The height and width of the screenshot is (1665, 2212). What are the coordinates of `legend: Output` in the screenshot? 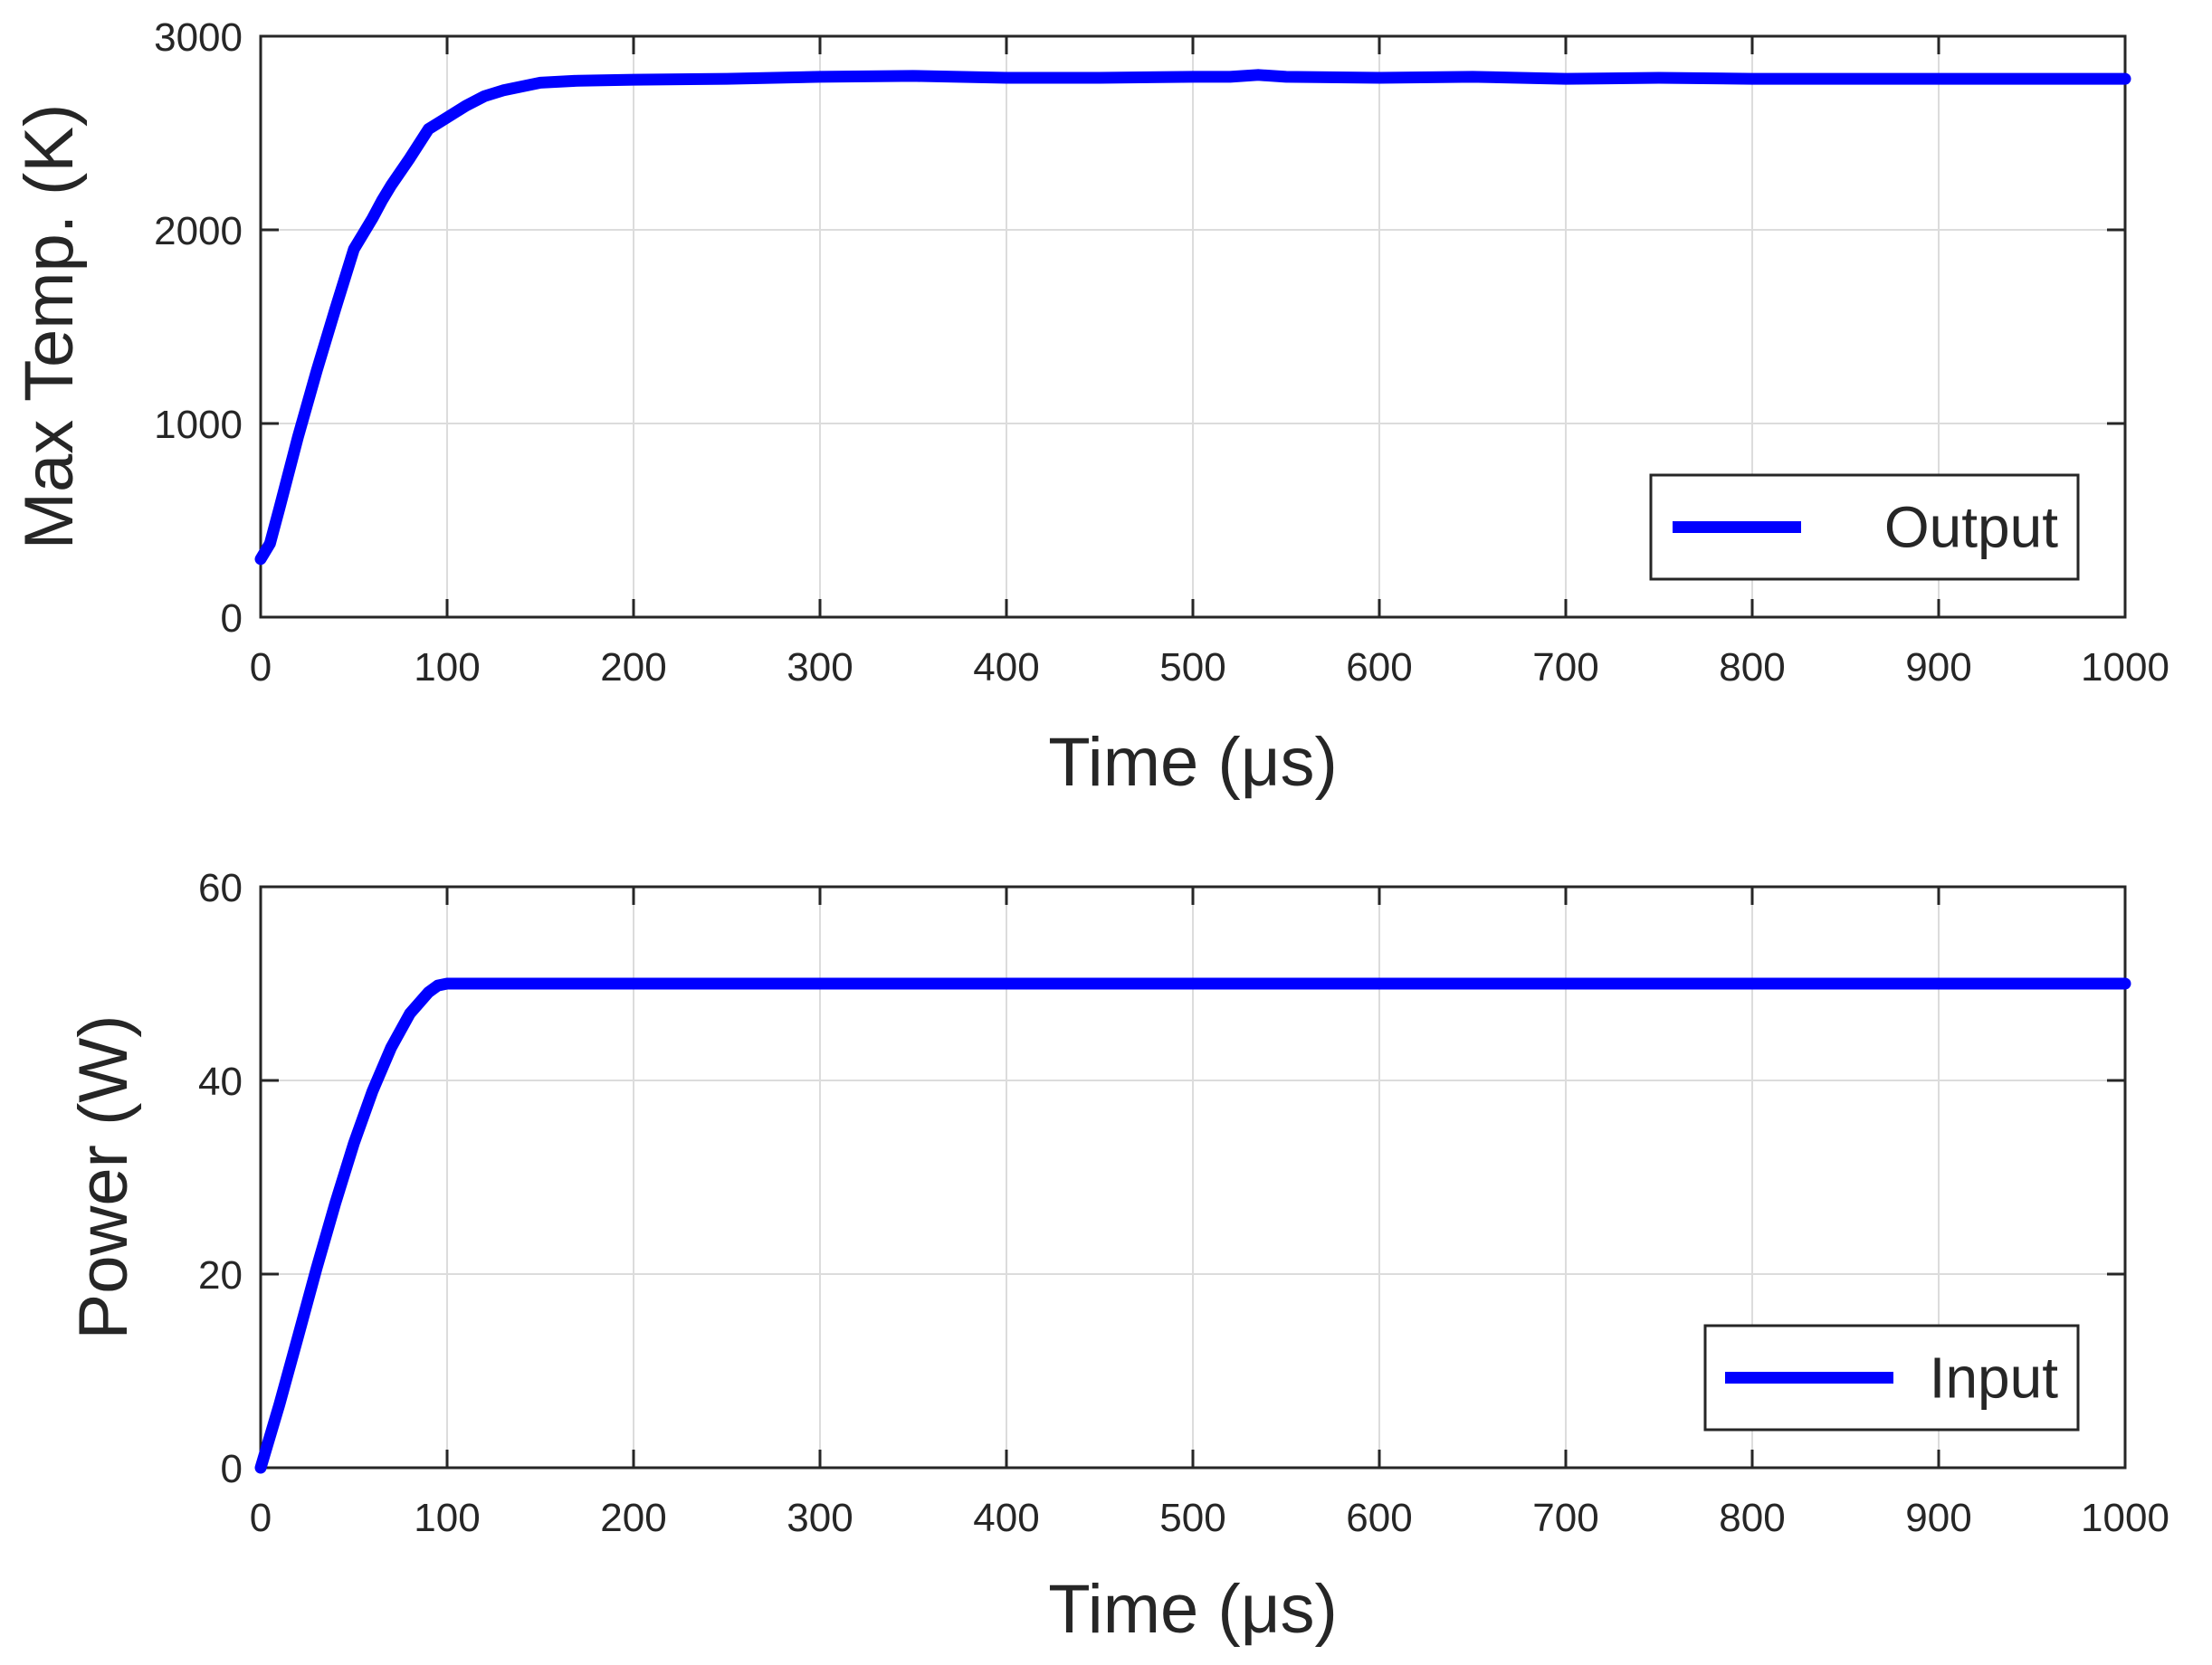 It's located at (1864, 527).